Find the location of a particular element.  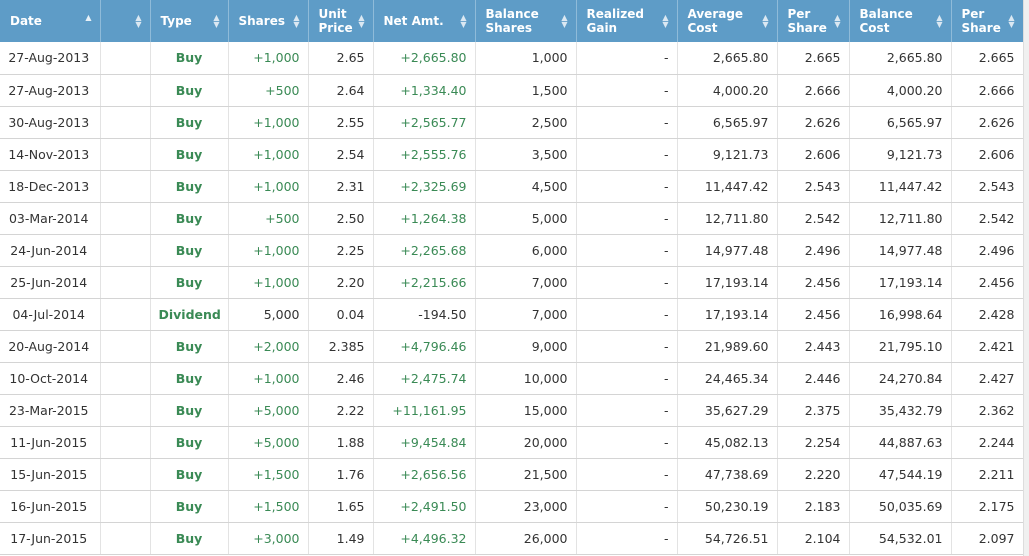

column-header-balance-cost: Balance Cost ▲ ▼ is located at coordinates (900, 21).